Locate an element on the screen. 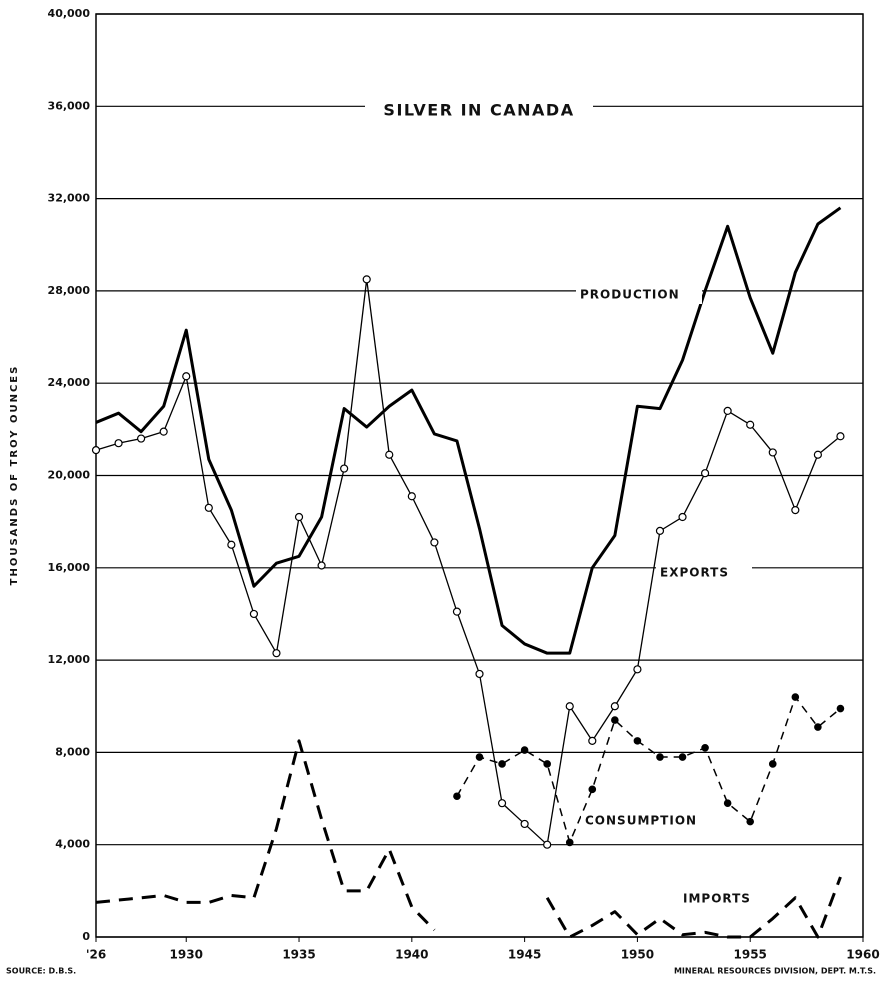 The image size is (883, 985). y-tick-label: 36,000 is located at coordinates (69, 105).